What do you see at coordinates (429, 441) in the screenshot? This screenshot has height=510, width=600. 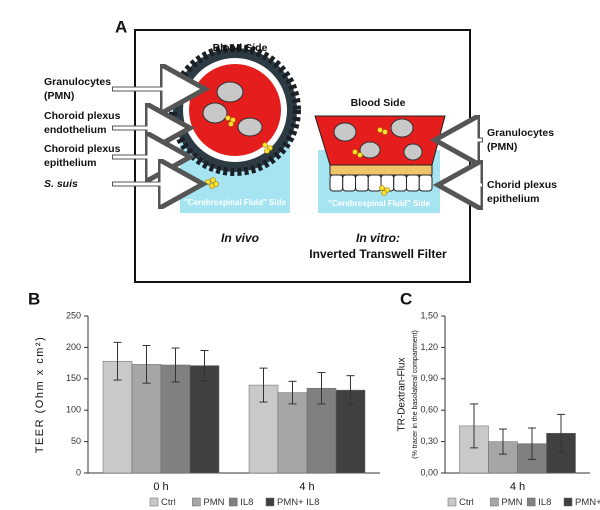 I see `y-tick-label: 0,30` at bounding box center [429, 441].